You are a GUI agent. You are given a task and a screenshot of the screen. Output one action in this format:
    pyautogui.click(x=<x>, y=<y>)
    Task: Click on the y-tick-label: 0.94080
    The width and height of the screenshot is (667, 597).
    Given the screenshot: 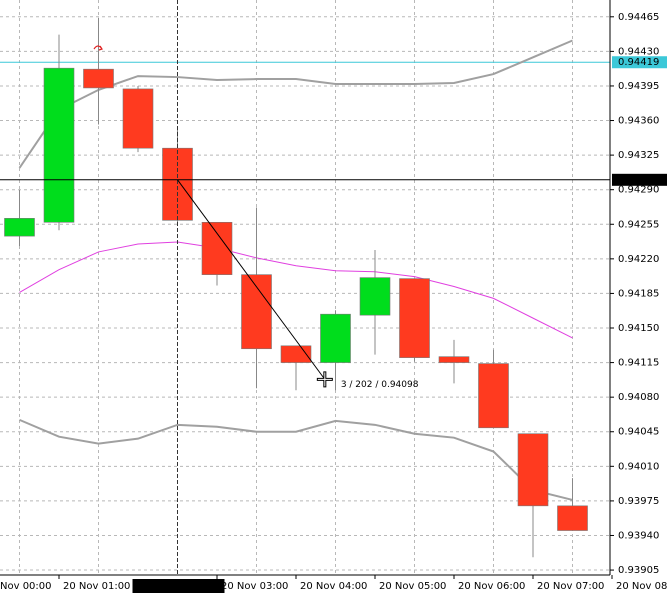 What is the action you would take?
    pyautogui.click(x=638, y=397)
    